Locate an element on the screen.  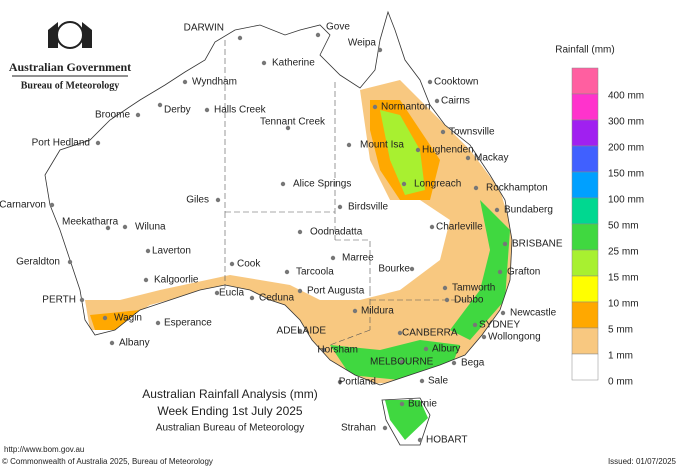
legend-label: 200 mm is located at coordinates (626, 148).